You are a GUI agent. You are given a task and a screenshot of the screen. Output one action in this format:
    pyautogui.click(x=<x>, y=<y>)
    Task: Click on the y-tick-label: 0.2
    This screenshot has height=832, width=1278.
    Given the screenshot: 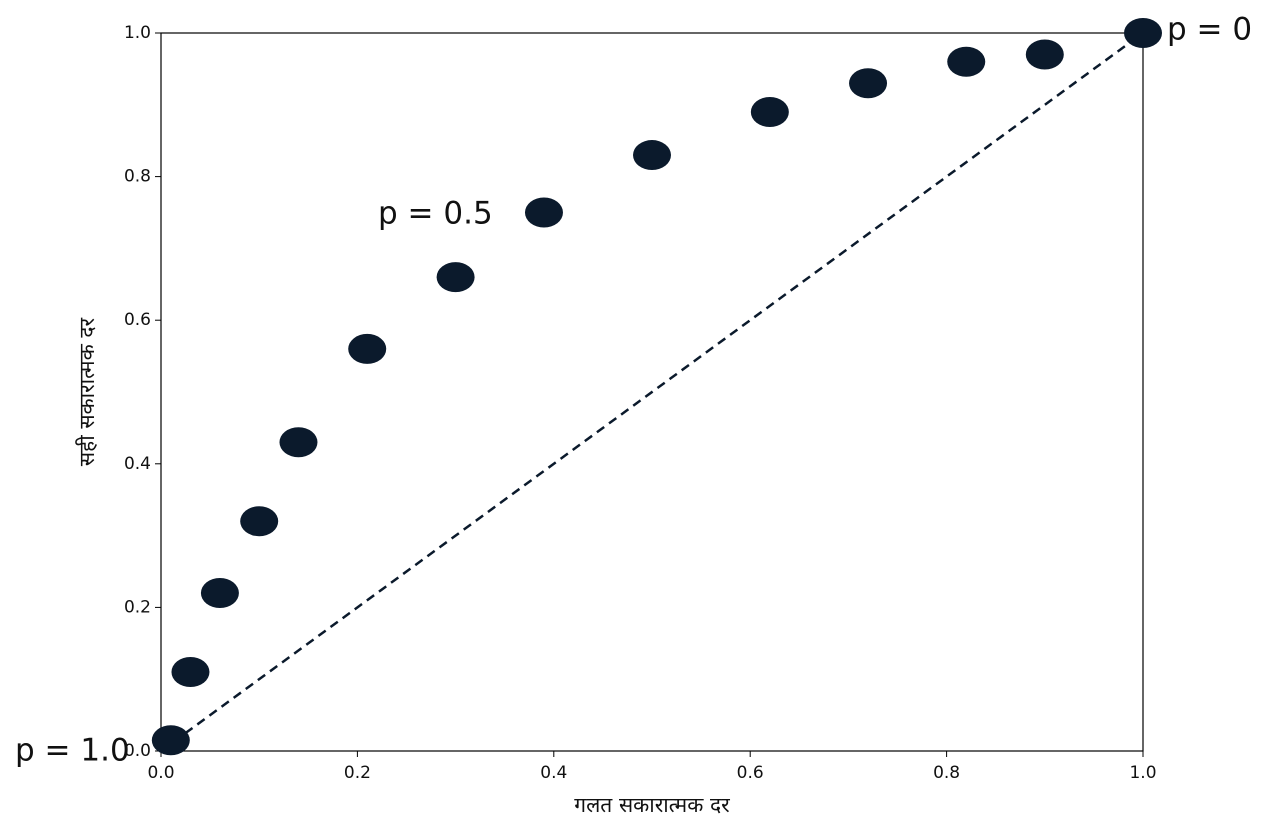 What is the action you would take?
    pyautogui.click(x=137, y=607)
    